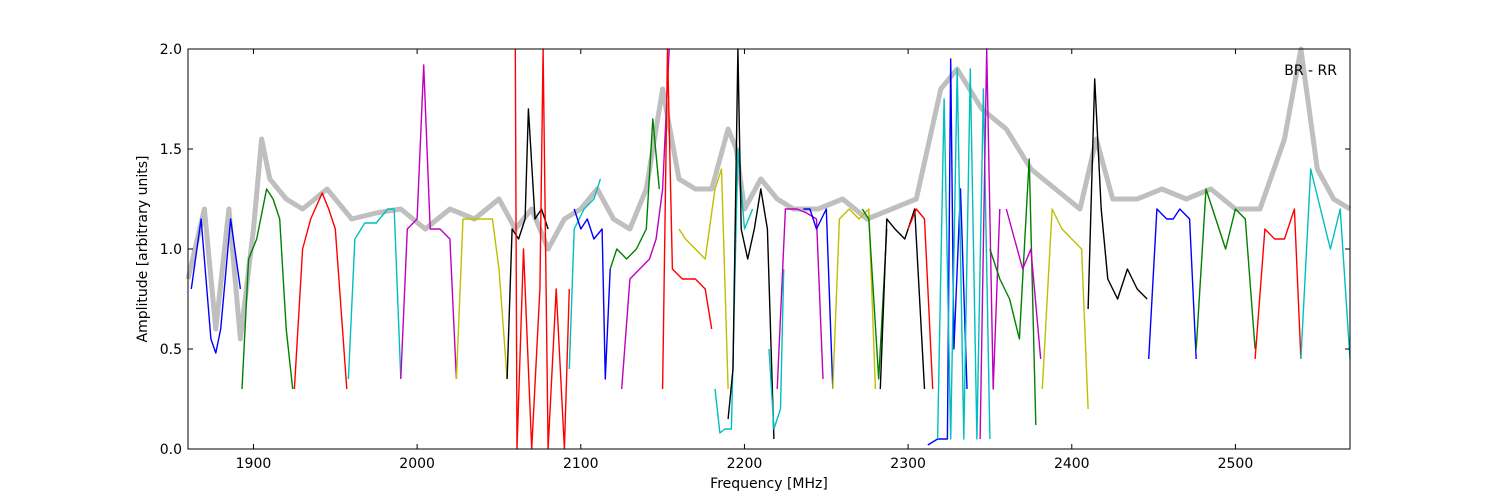 The width and height of the screenshot is (1500, 500). I want to click on x-tick-label-1: 2000, so click(417, 464).